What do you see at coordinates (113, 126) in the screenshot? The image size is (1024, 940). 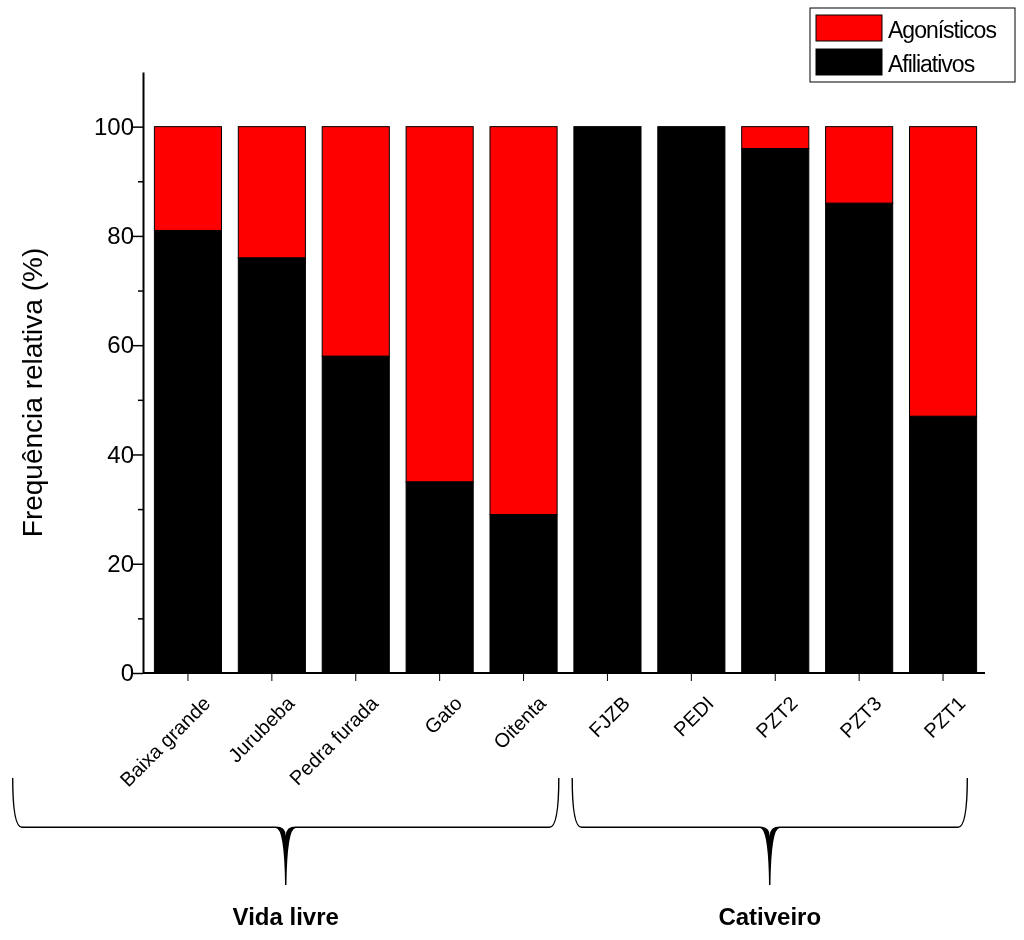 I see `y-tick-label: 100` at bounding box center [113, 126].